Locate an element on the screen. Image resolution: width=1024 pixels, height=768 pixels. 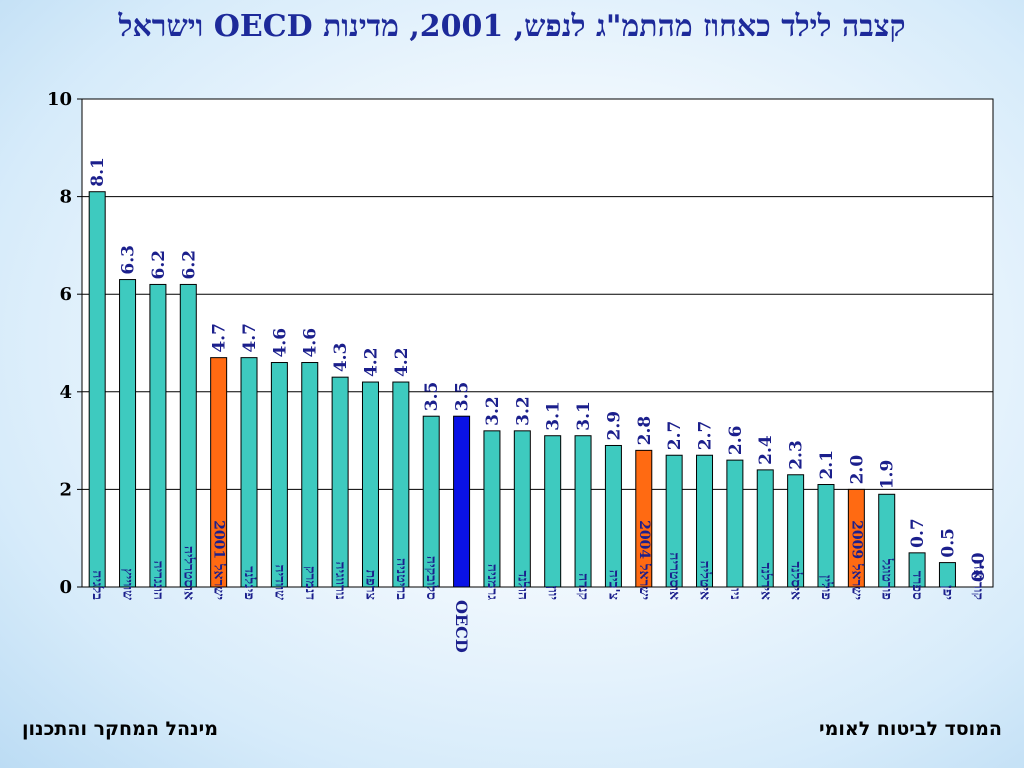
data-label: 6.3 is located at coordinates (129, 260).